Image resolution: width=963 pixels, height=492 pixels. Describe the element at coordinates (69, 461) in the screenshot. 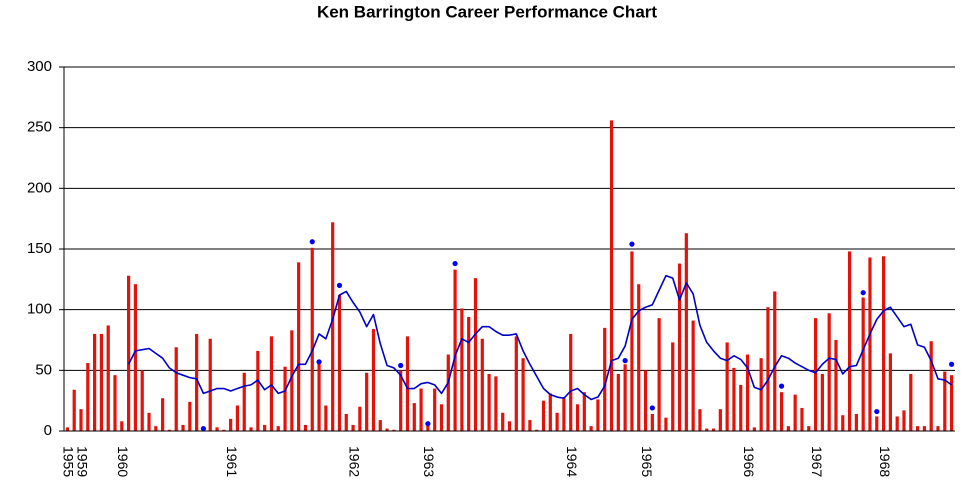

I see `x-tick-label: 1955` at that location.